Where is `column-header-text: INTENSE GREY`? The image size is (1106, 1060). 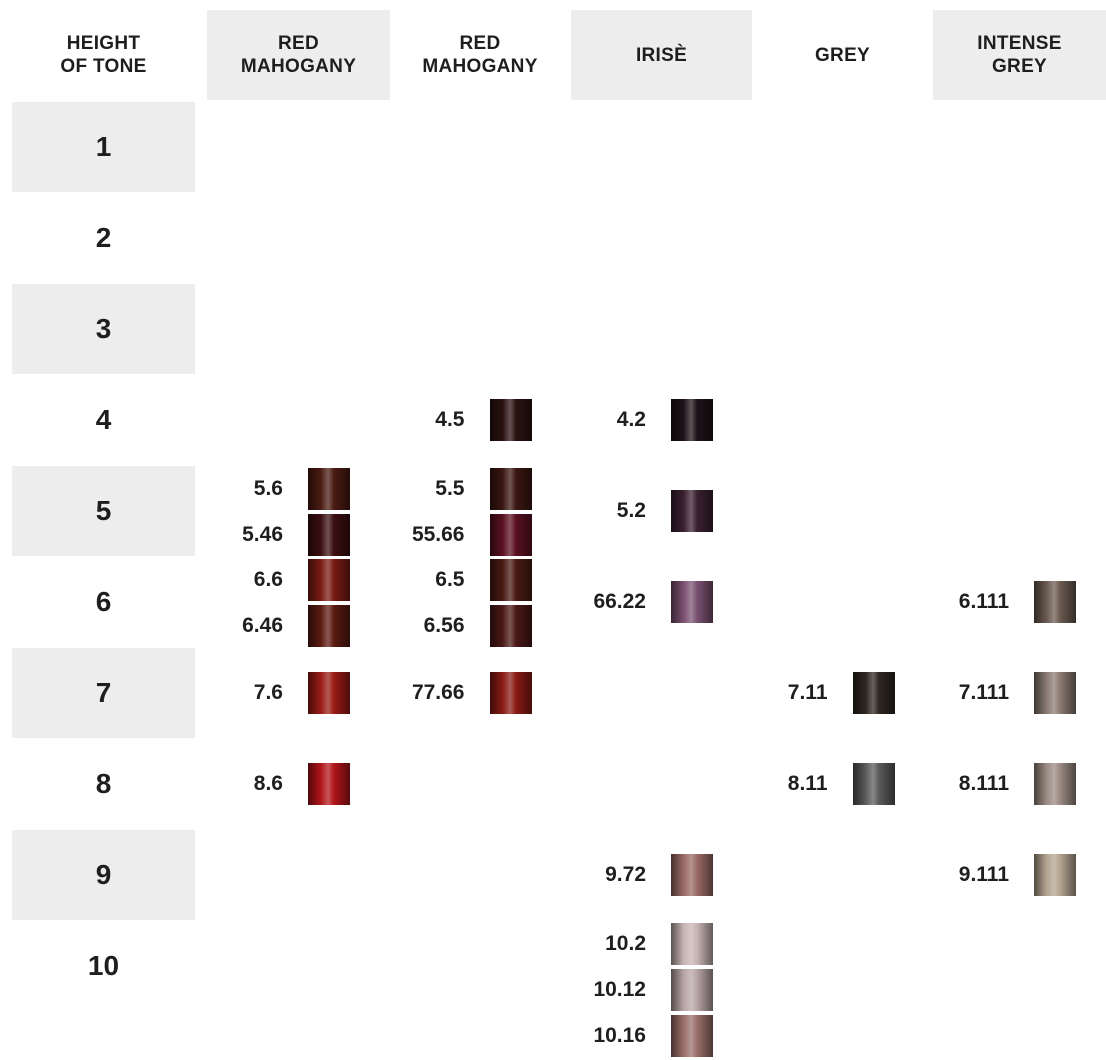
column-header-text: INTENSE GREY is located at coordinates (1019, 55).